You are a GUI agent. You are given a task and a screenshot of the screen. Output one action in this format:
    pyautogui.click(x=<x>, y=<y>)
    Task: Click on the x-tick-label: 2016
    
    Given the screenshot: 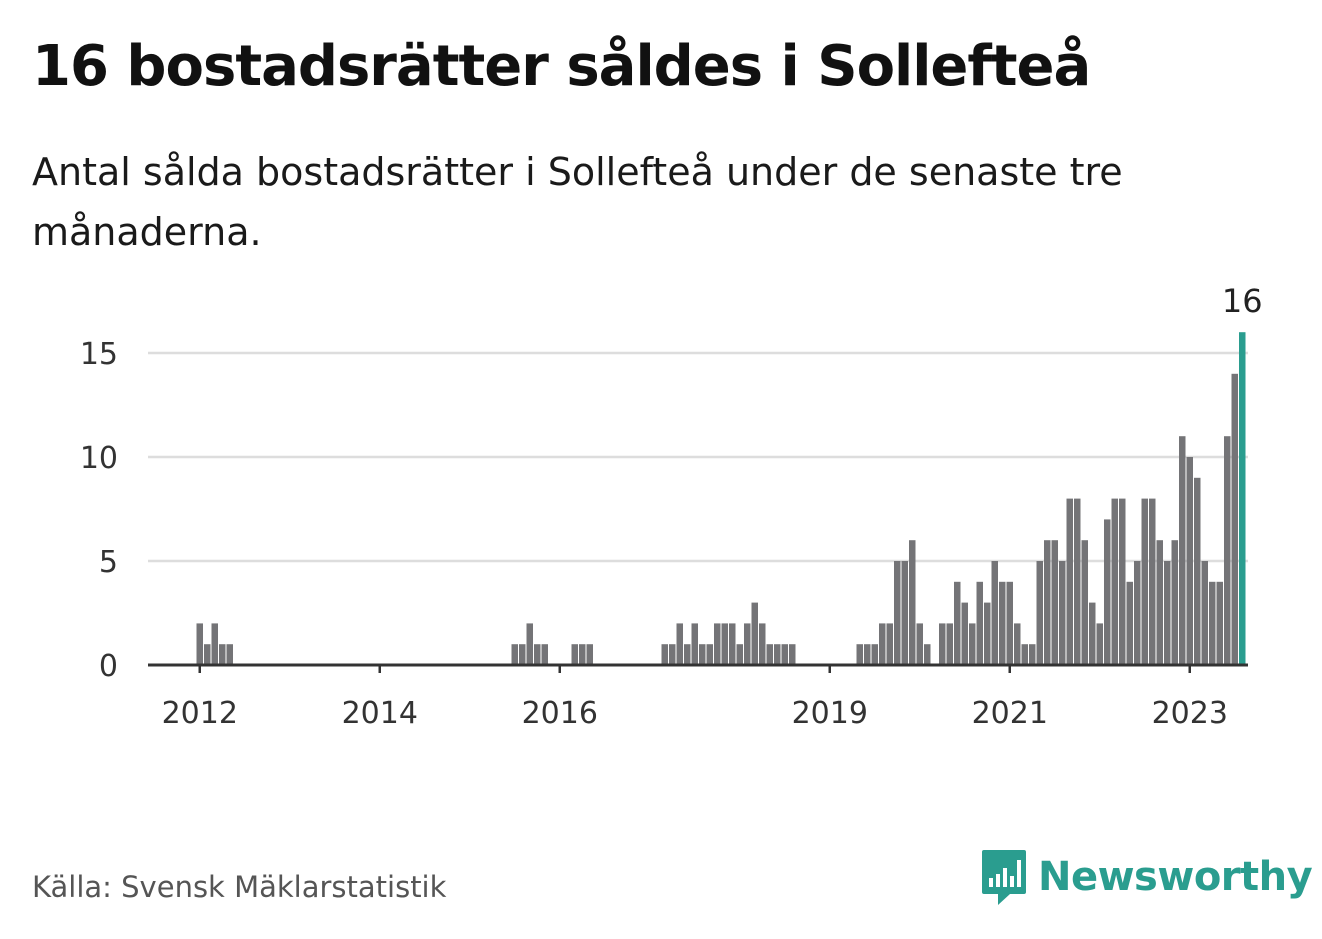 What is the action you would take?
    pyautogui.click(x=560, y=713)
    